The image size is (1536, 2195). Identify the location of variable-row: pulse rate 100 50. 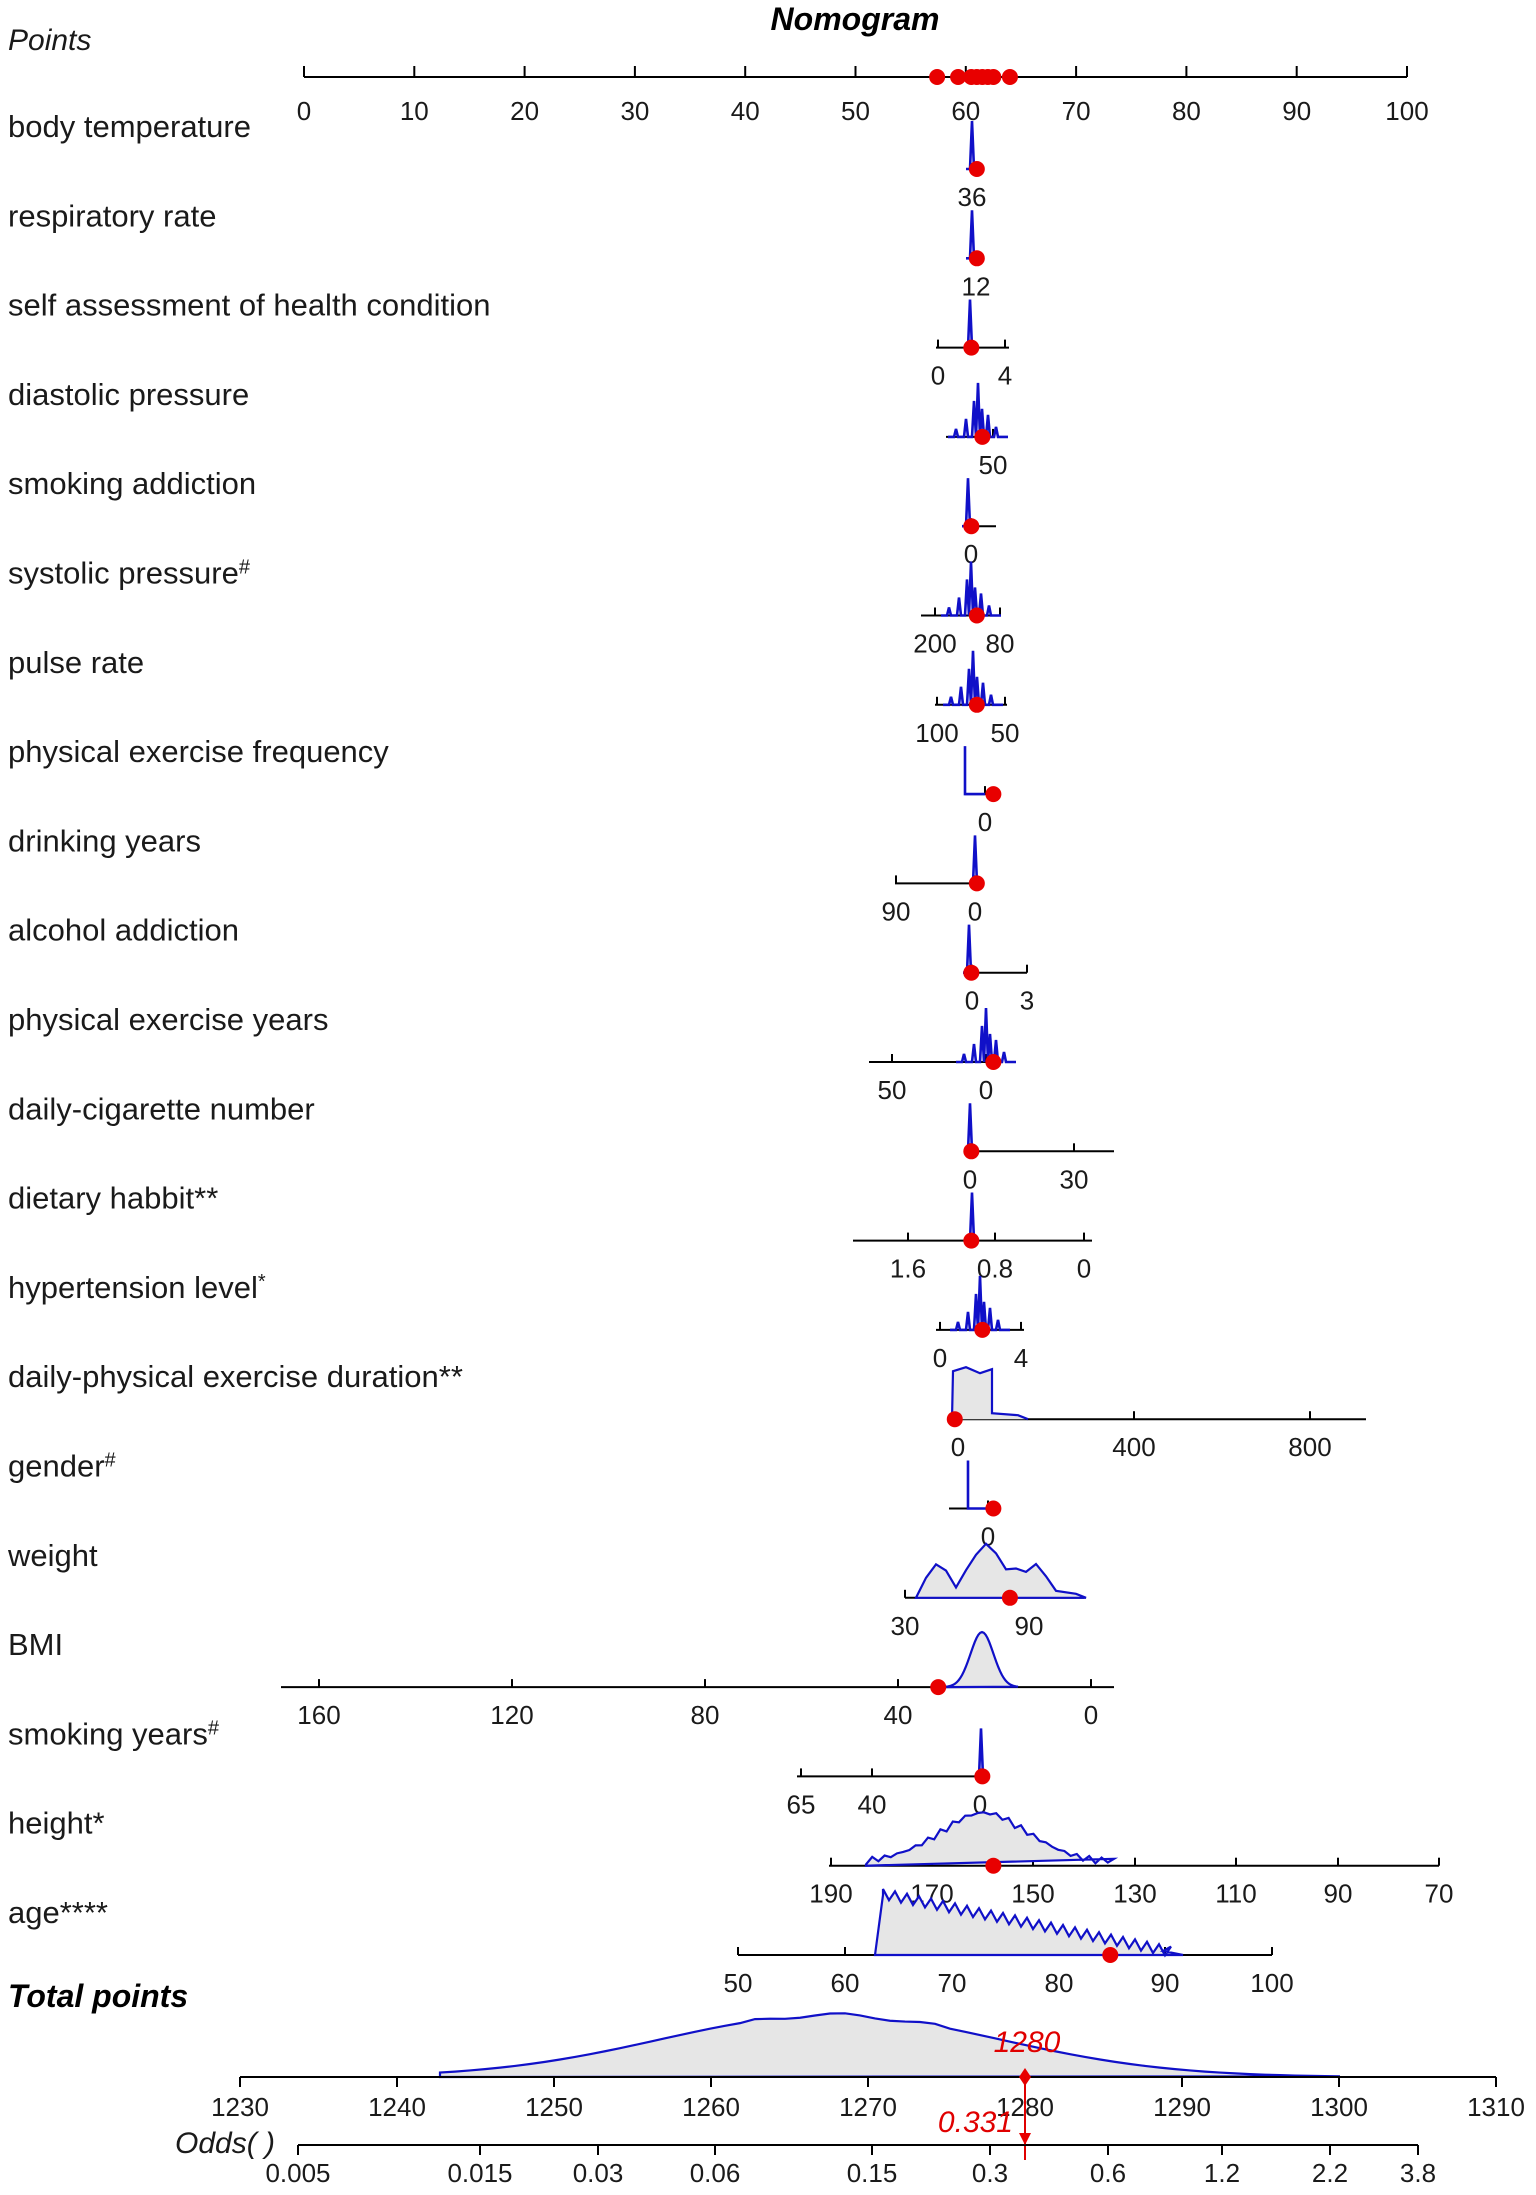
(513, 696).